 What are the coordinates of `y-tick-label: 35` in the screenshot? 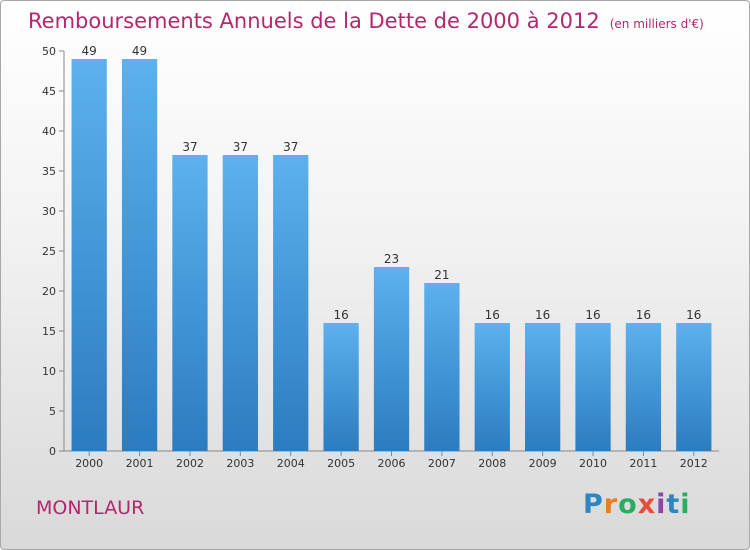 It's located at (49, 171).